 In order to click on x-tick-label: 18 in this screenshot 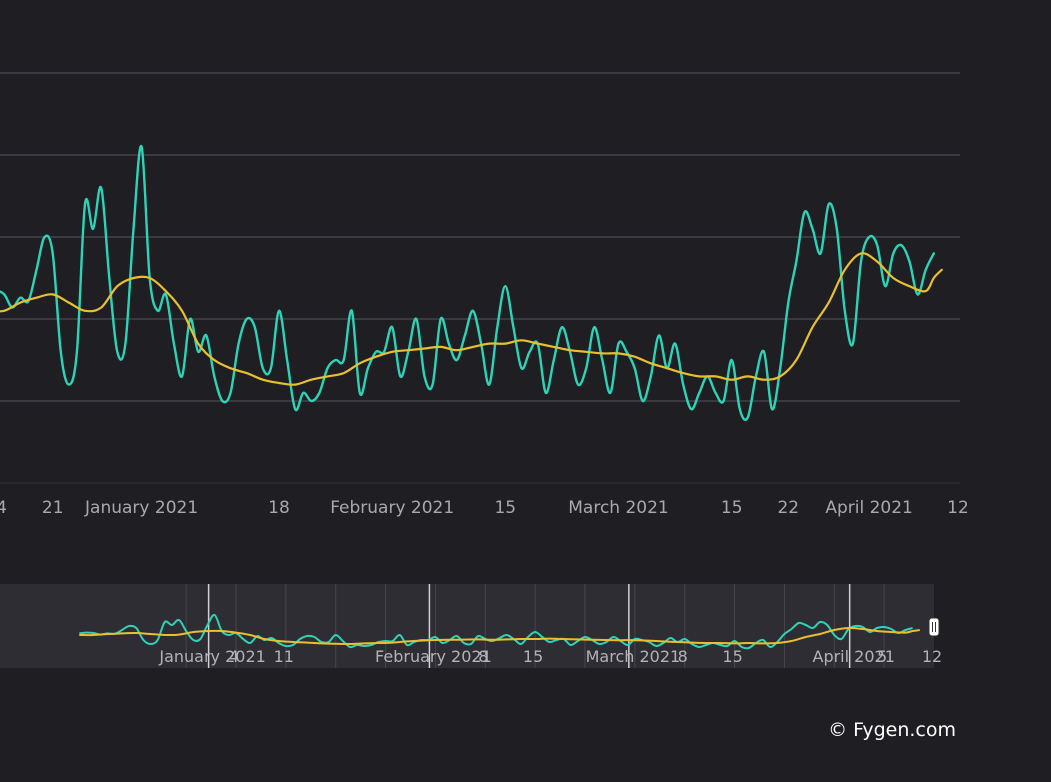, I will do `click(279, 508)`.